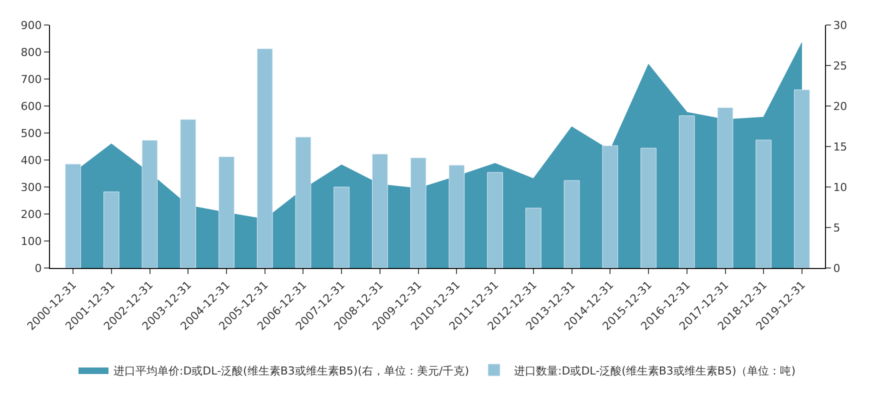 The width and height of the screenshot is (875, 397). I want to click on y2-tick-label: 25, so click(840, 65).